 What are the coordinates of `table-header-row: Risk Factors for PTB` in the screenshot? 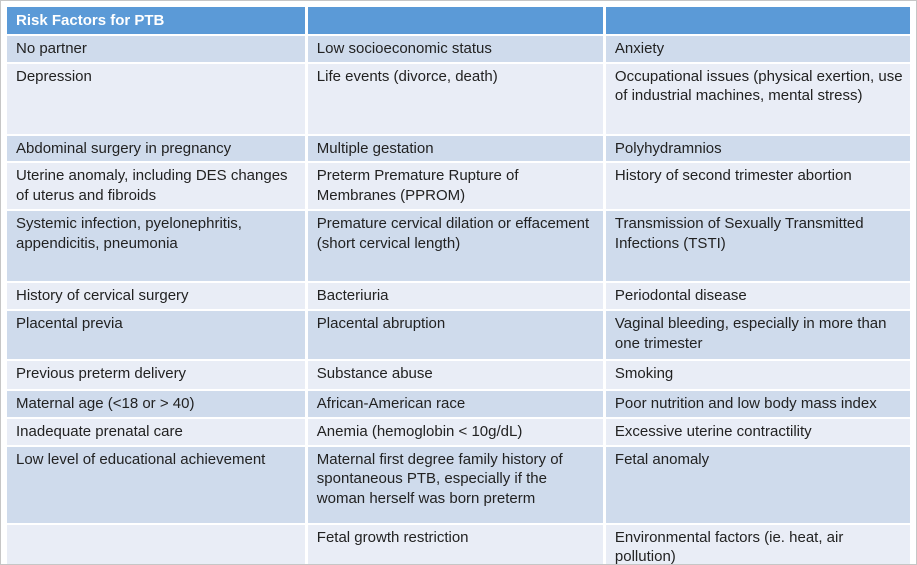 It's located at (458, 20).